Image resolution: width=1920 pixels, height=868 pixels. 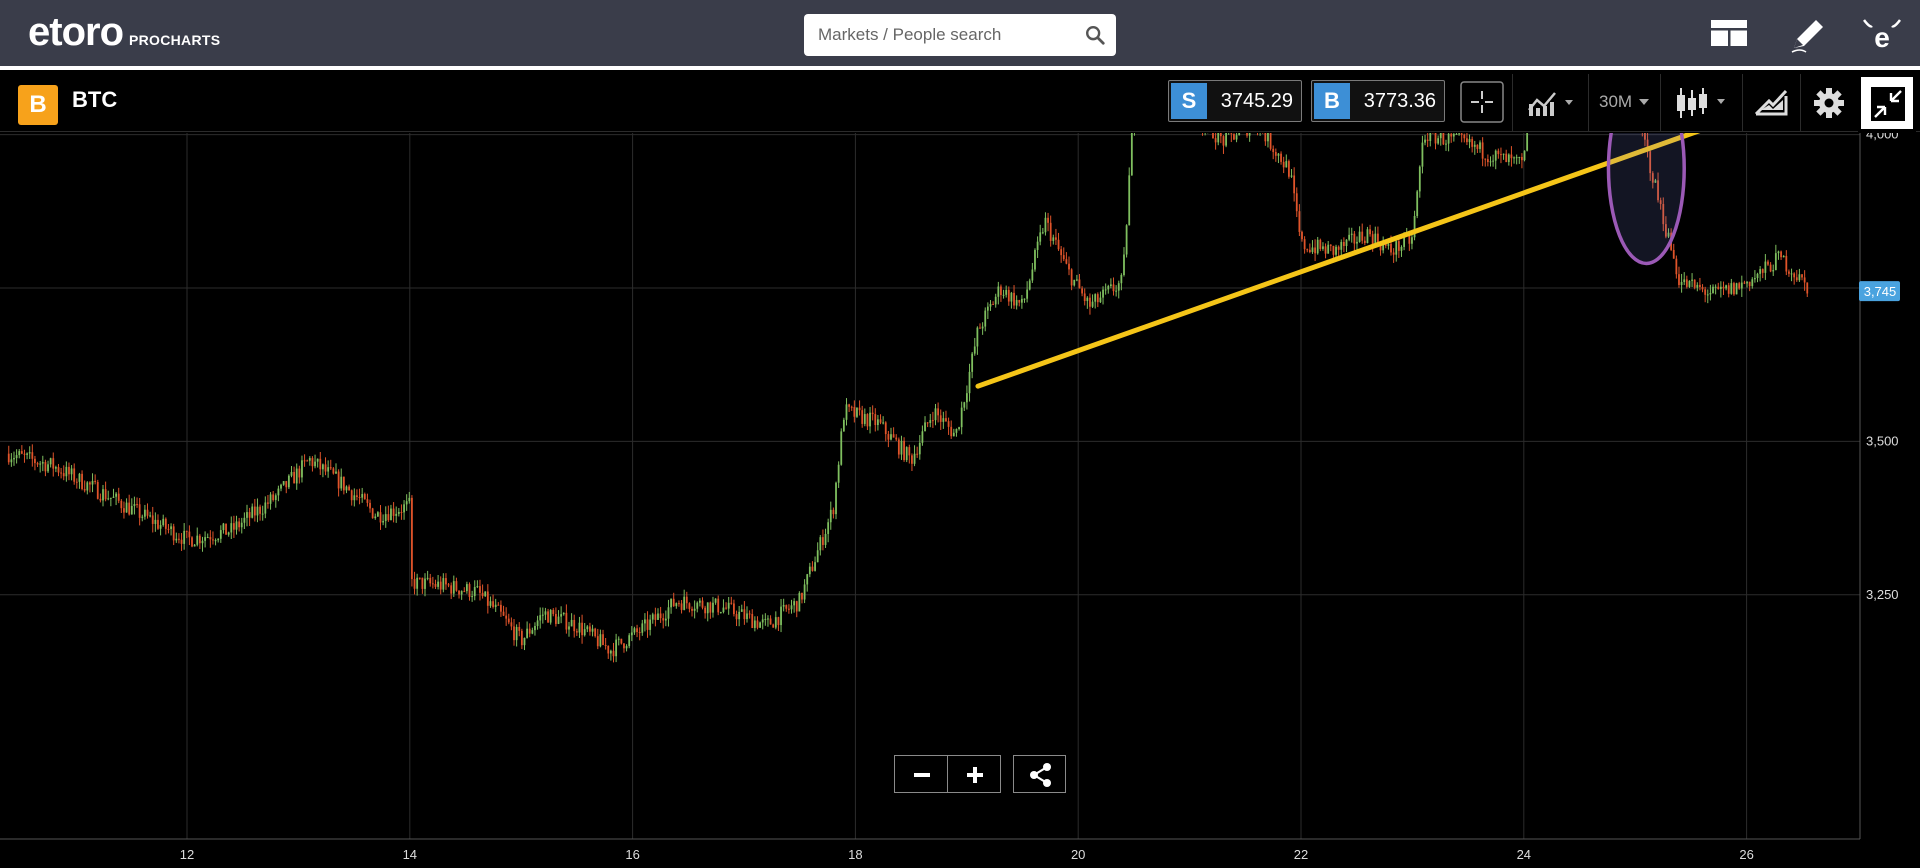 What do you see at coordinates (1887, 103) in the screenshot?
I see `collapse-button` at bounding box center [1887, 103].